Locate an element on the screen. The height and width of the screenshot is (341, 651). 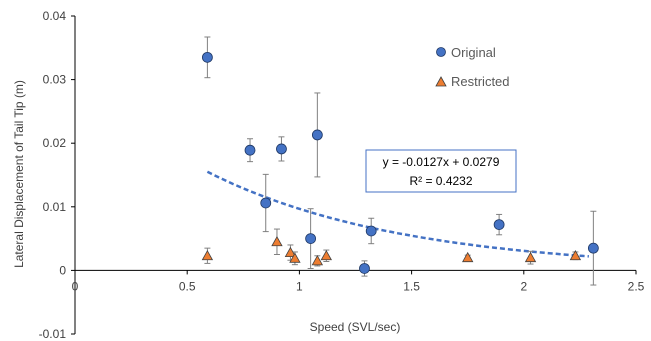
trendline-equation: y = -0.0127x + 0.0279 is located at coordinates (441, 162).